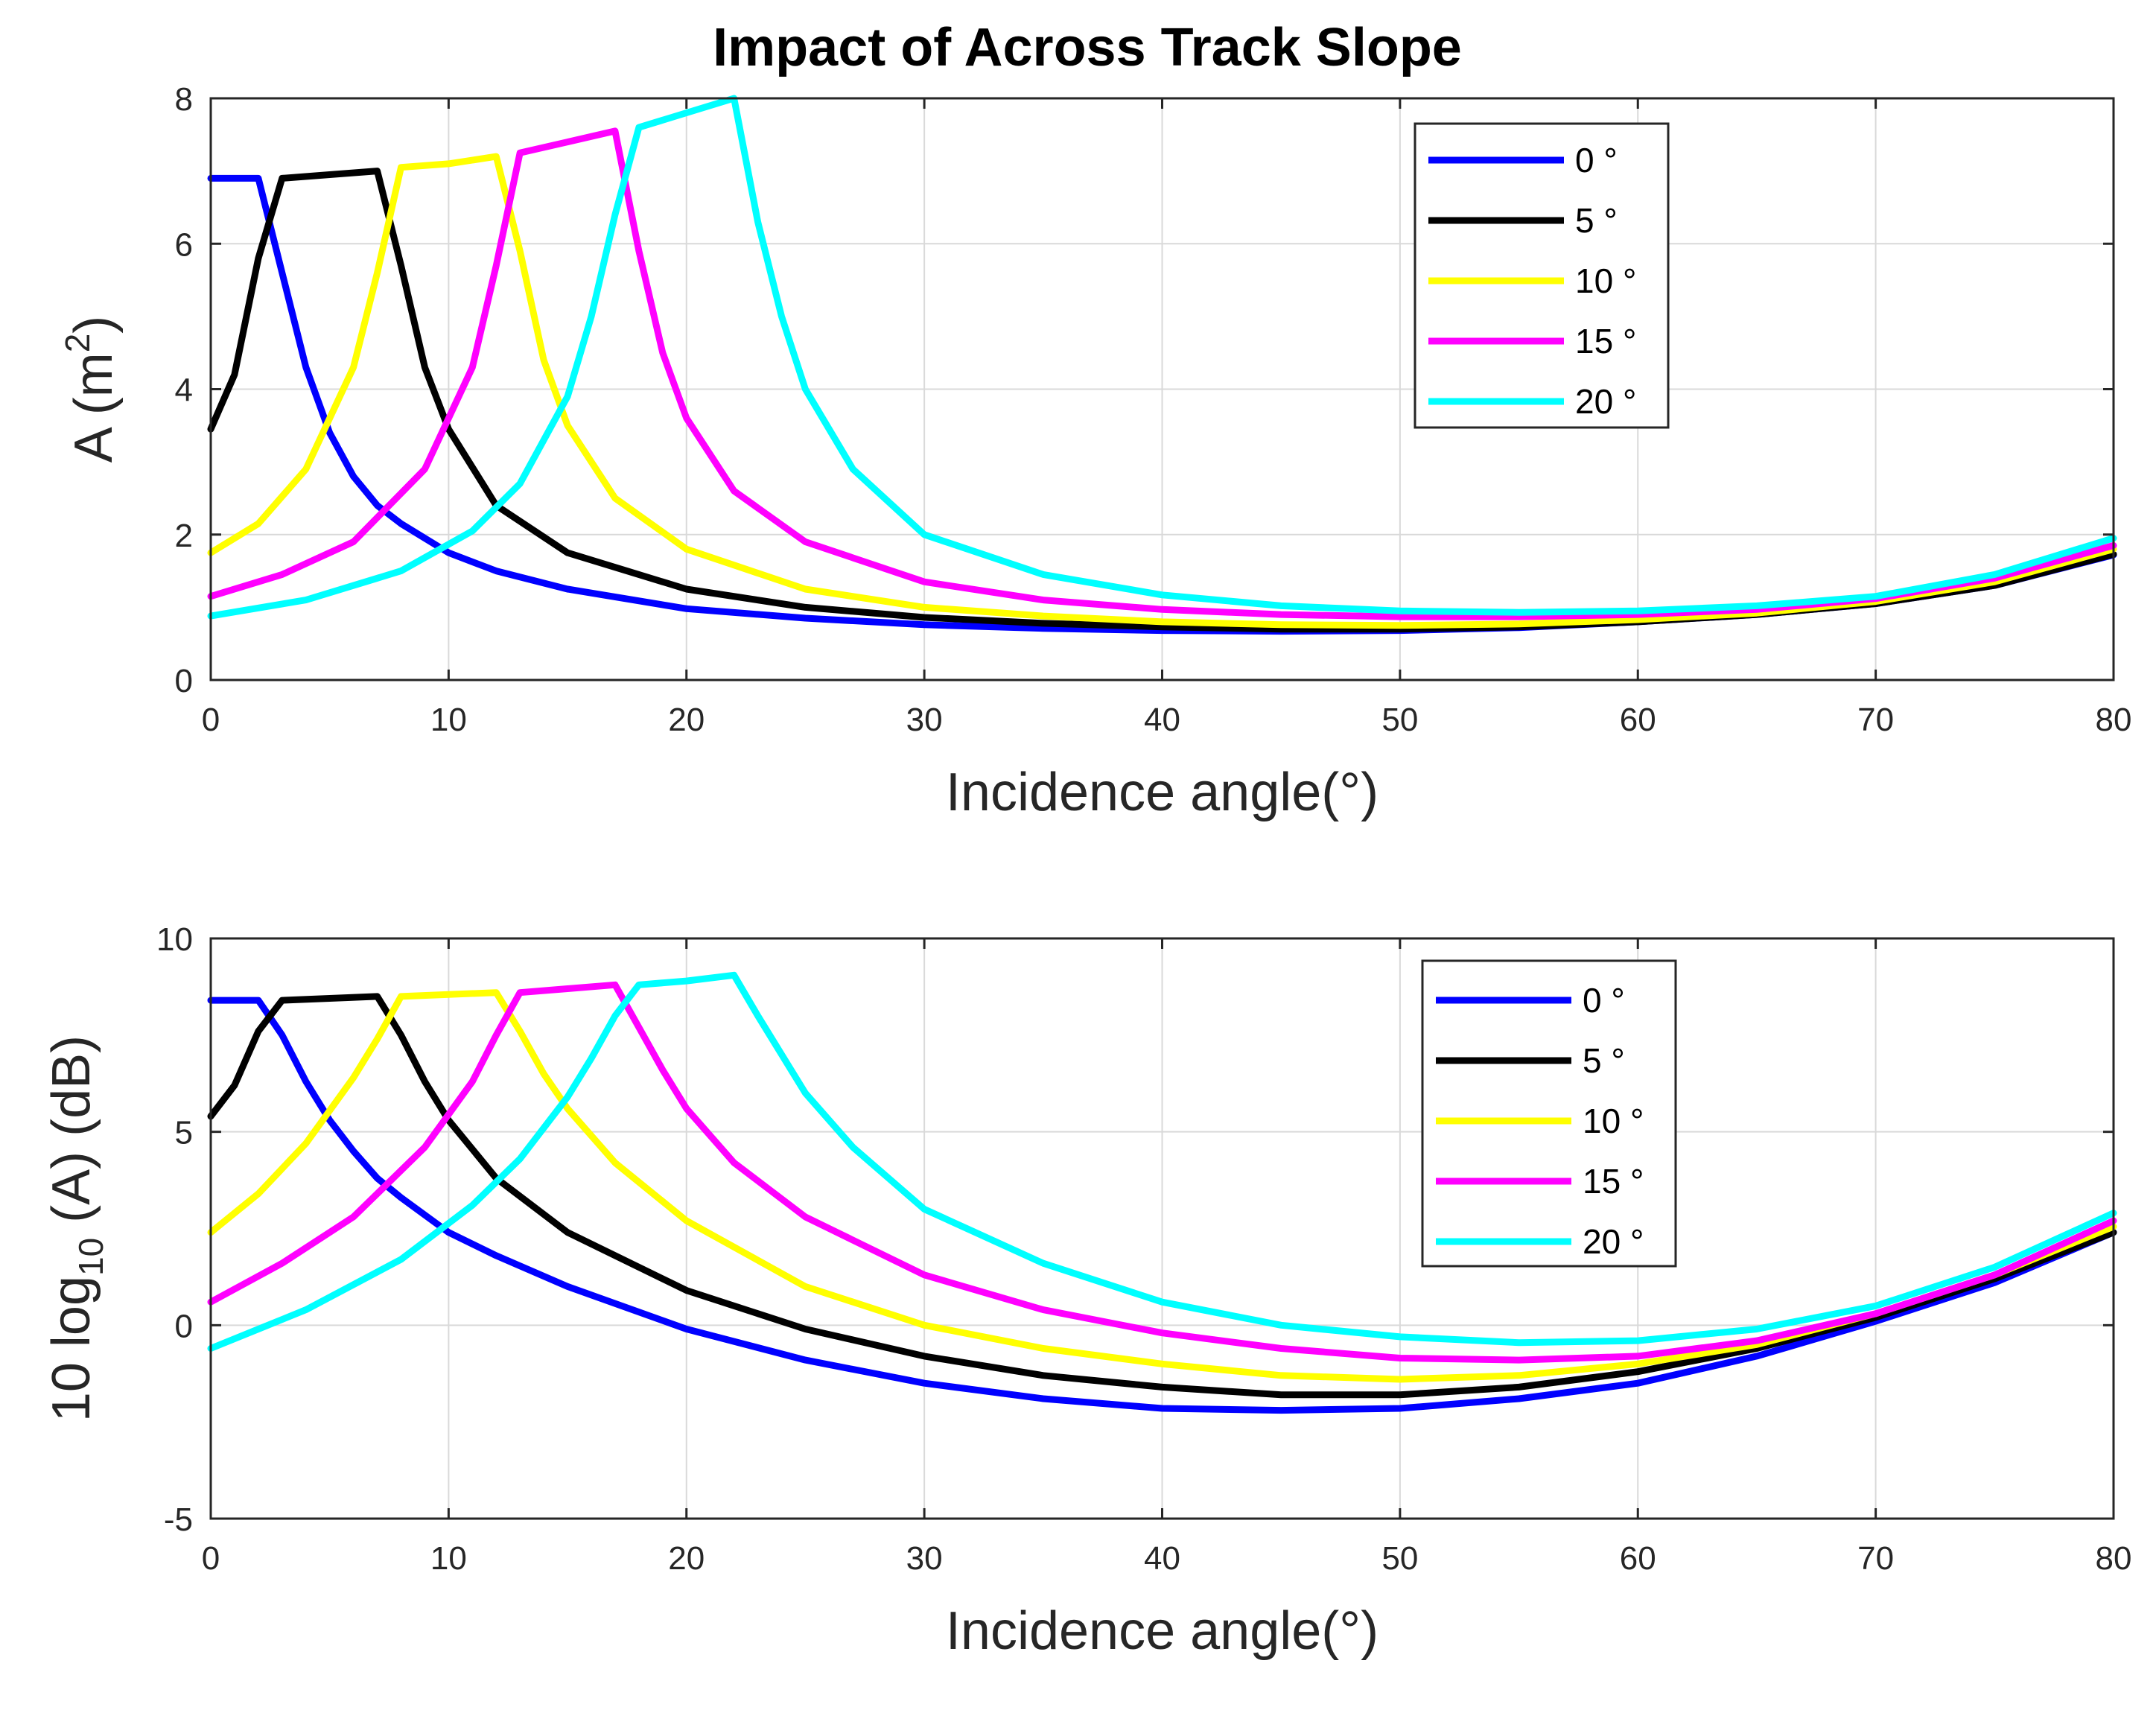  I want to click on figure-title: Impact of Across Track Slope, so click(1087, 47).